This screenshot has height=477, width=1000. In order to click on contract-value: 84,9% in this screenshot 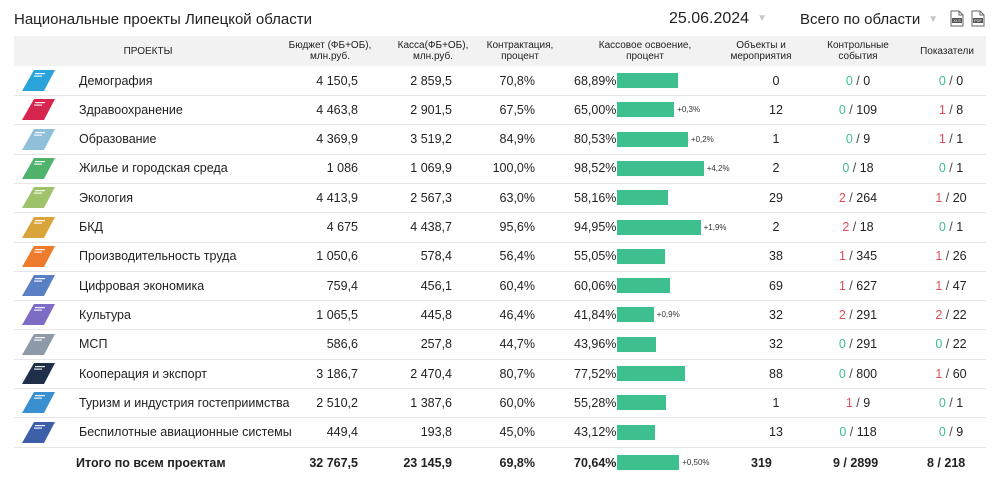, I will do `click(517, 139)`.